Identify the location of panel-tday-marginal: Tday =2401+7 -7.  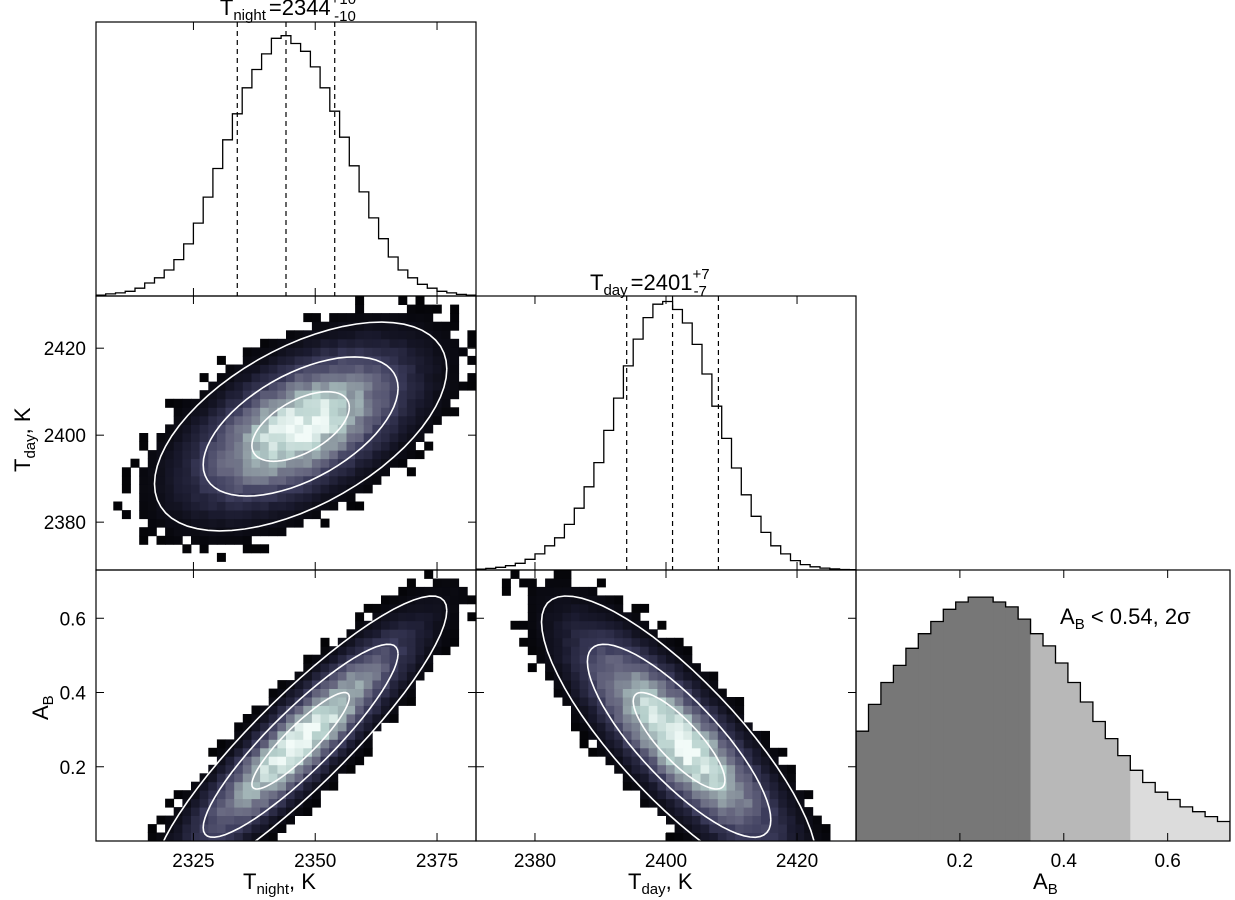
(666, 418).